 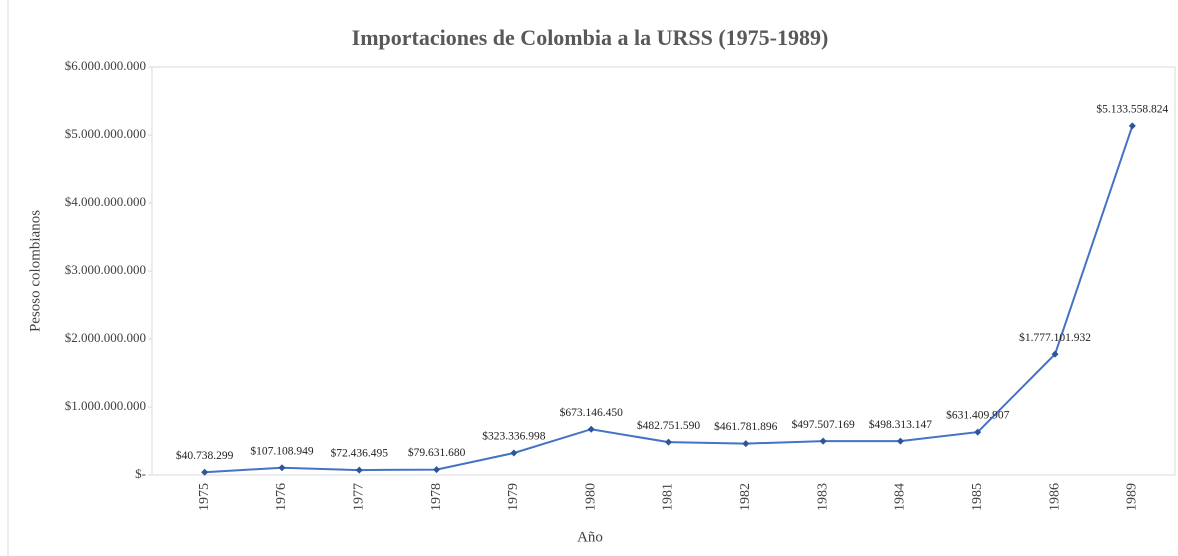 What do you see at coordinates (140, 473) in the screenshot?
I see `y-tick-label: $-` at bounding box center [140, 473].